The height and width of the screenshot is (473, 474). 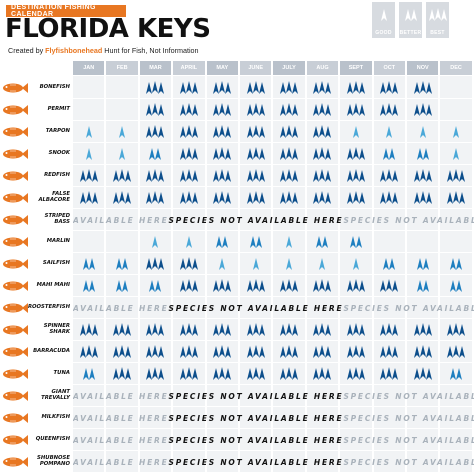 I want to click on species-name: TUNA, so click(x=61, y=373).